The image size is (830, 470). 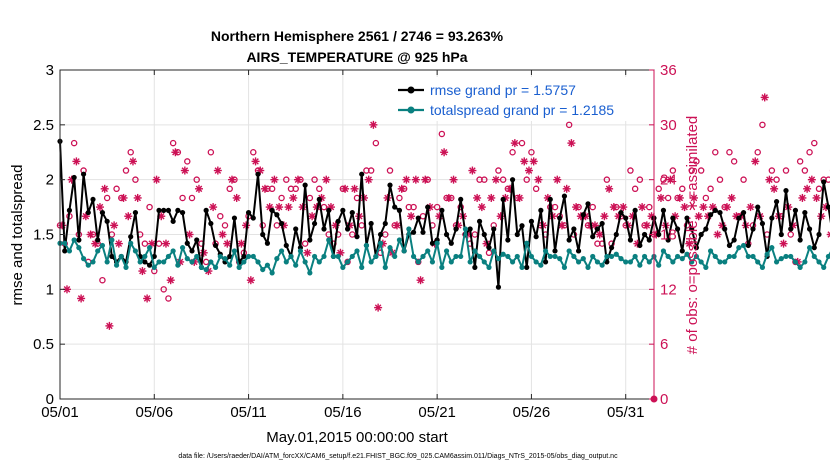 What do you see at coordinates (668, 180) in the screenshot?
I see `y2-tick-label: 24` at bounding box center [668, 180].